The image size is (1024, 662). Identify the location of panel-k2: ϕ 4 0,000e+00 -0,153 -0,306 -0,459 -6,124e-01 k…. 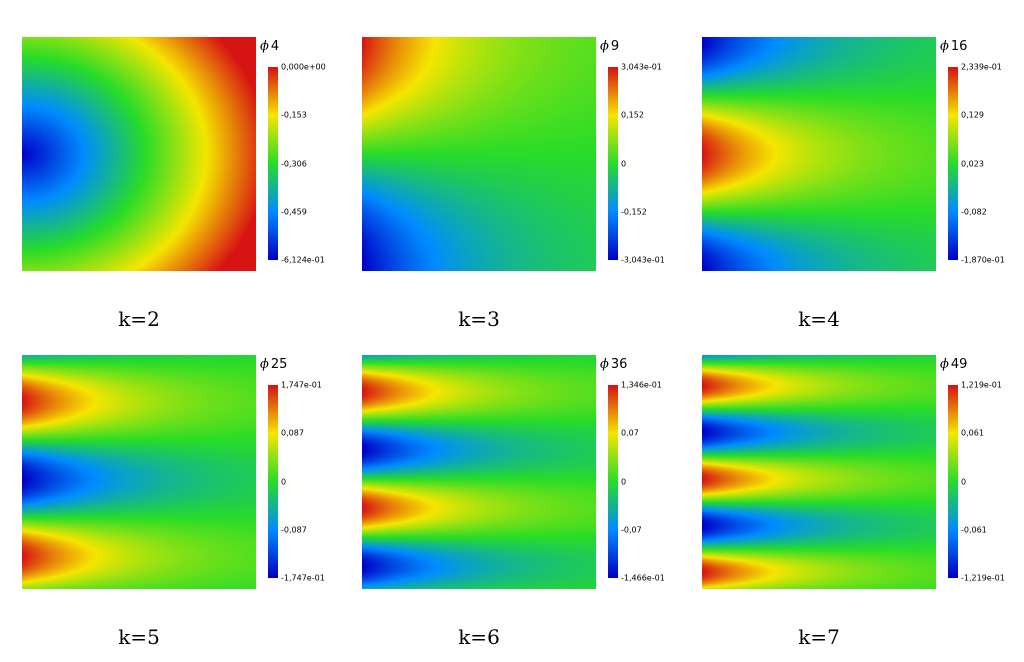
(187, 187).